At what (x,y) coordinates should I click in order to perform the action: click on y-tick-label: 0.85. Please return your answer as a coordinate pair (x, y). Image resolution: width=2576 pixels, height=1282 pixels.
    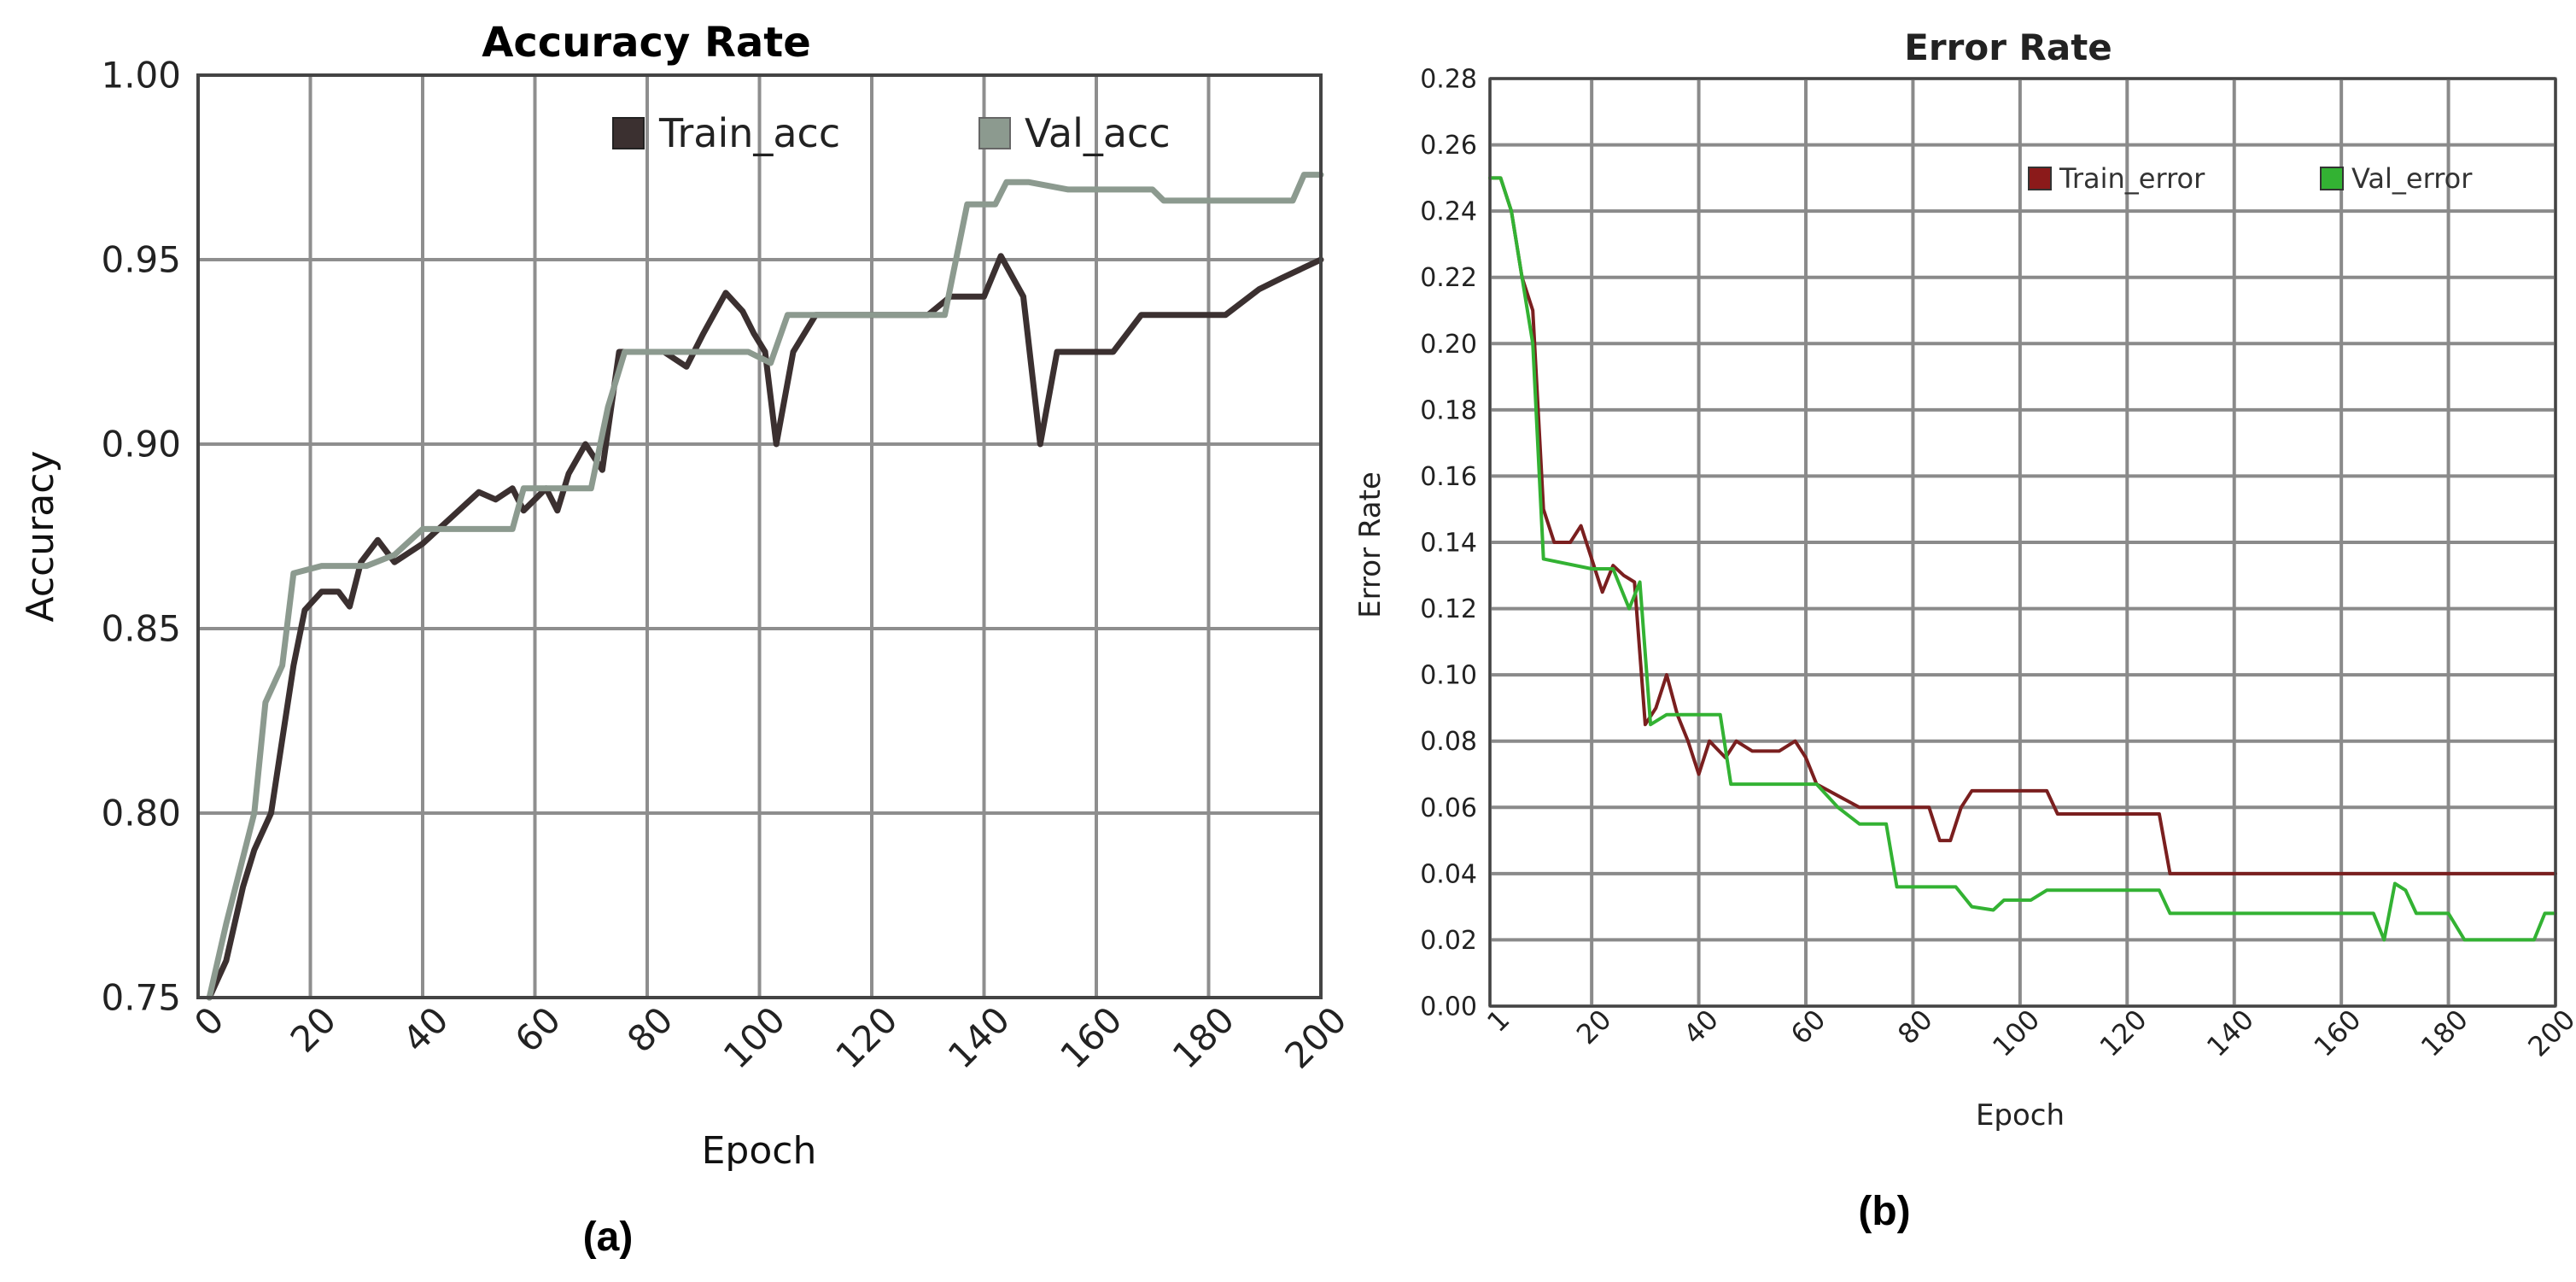
    Looking at the image, I should click on (141, 629).